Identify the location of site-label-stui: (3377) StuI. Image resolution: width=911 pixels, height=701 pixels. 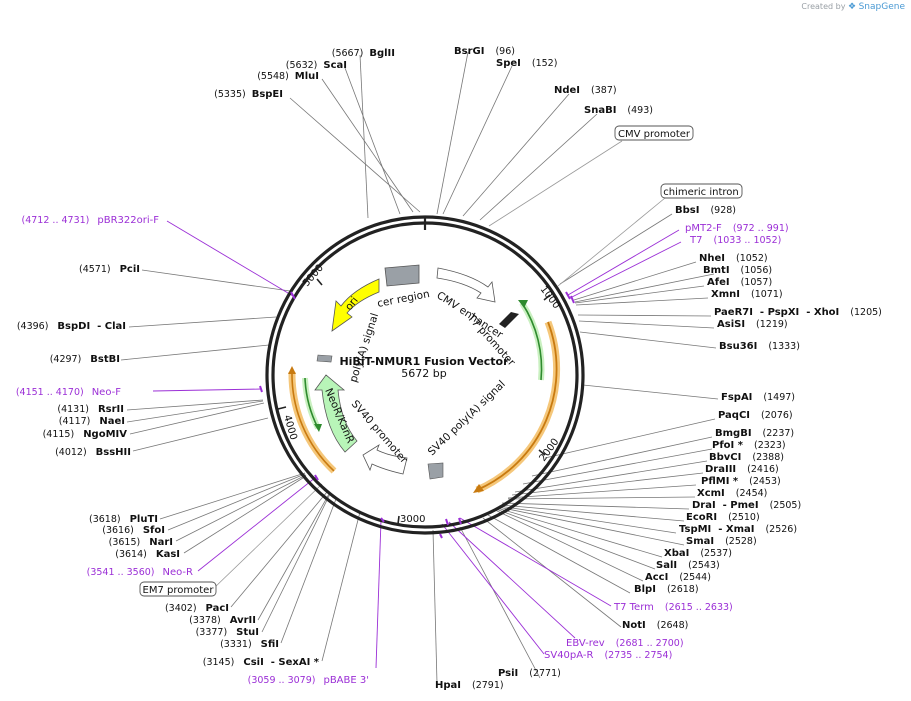
(227, 632).